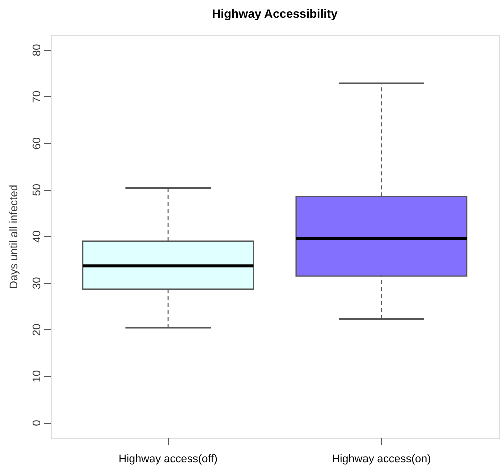  Describe the element at coordinates (275, 14) in the screenshot. I see `chart-title: Highway Accessibility` at that location.